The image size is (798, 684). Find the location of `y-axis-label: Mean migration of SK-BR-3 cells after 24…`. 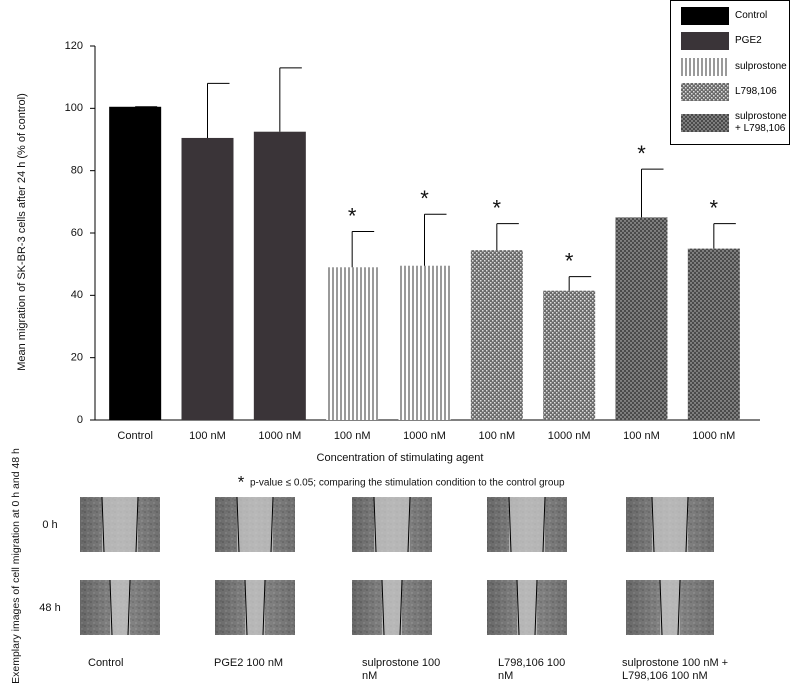

y-axis-label: Mean migration of SK-BR-3 cells after 24… is located at coordinates (22, 232).